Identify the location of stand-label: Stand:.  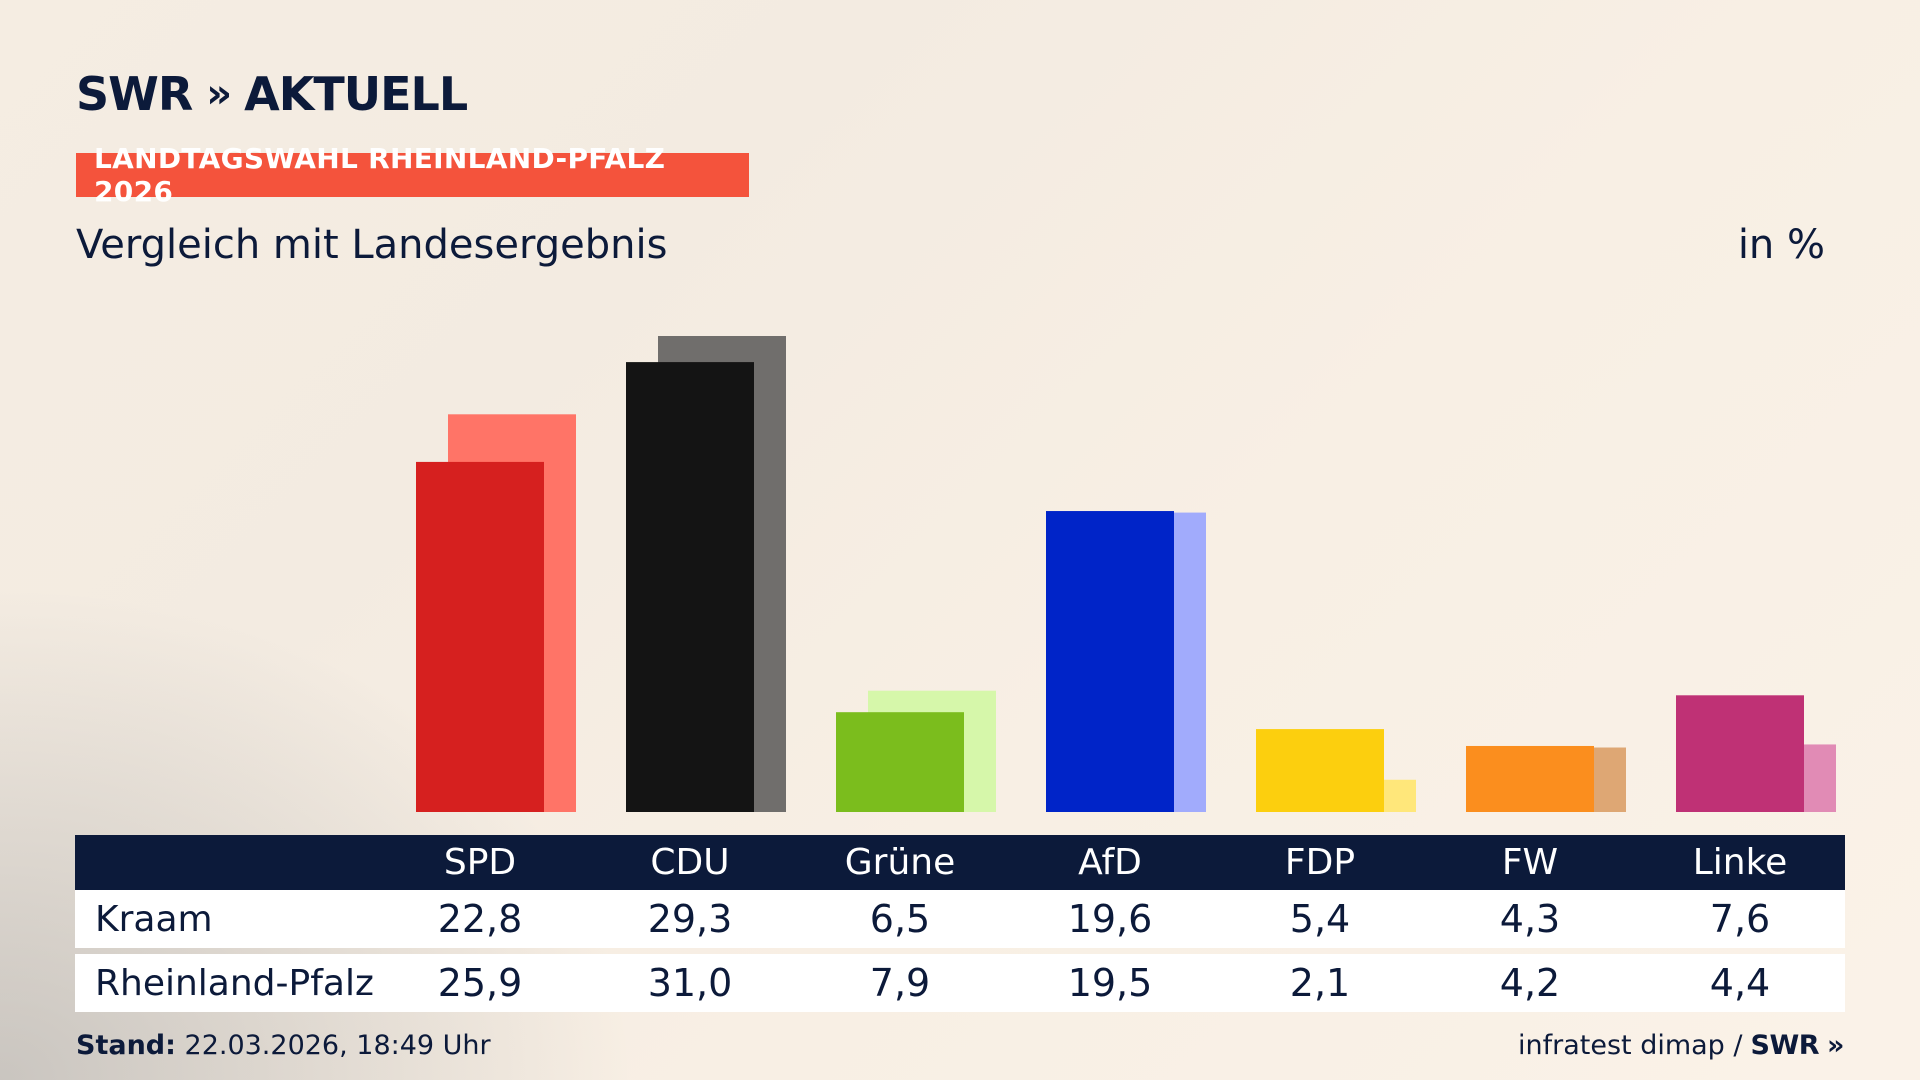
(126, 1045).